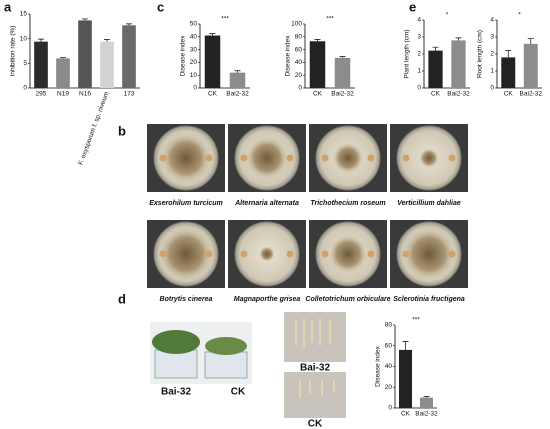  I want to click on y-tick-label: 15, so click(24, 14).